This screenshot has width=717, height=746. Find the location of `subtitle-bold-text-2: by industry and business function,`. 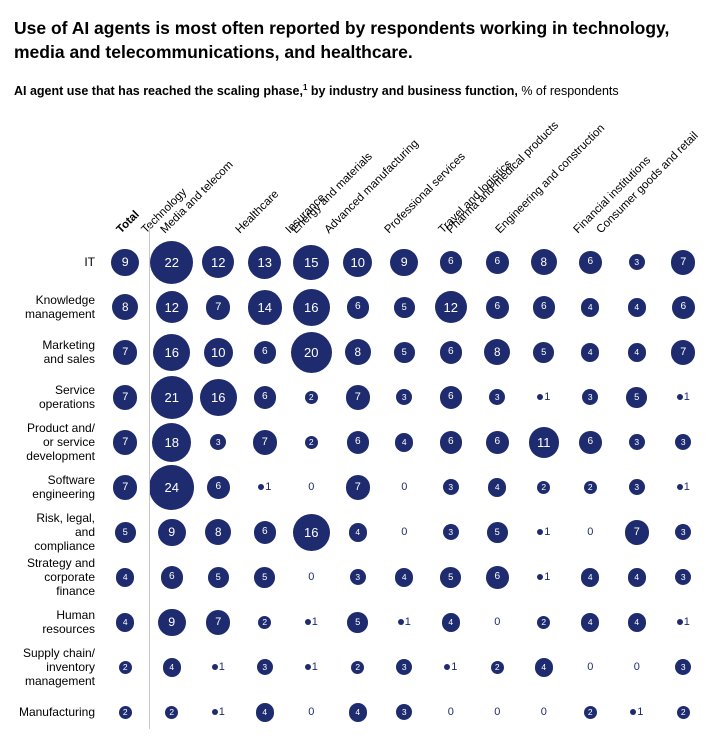

subtitle-bold-text-2: by industry and business function, is located at coordinates (412, 91).